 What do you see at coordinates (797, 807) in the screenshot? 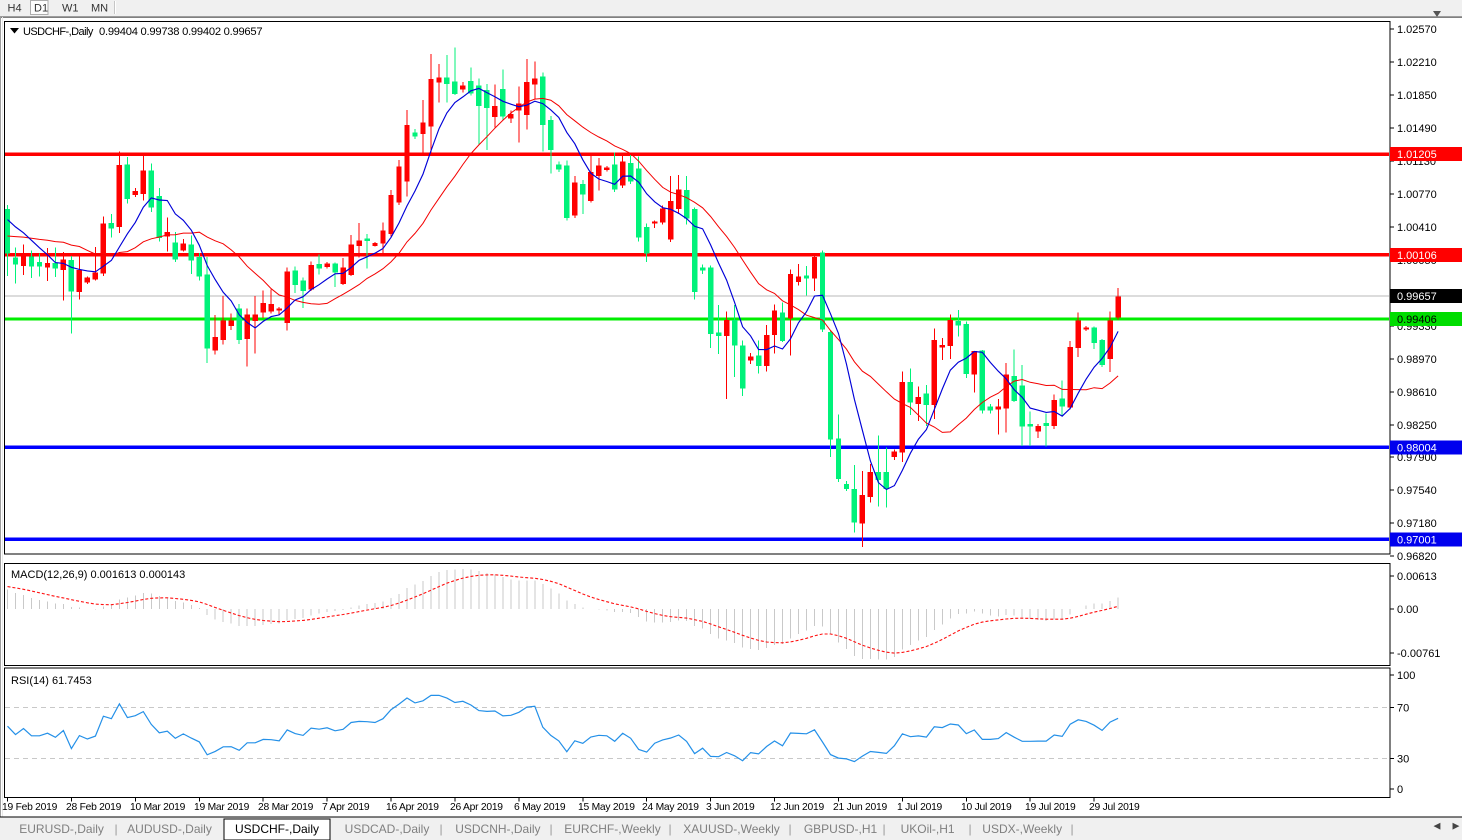
I see `svg-text: 12 Jun 2019` at bounding box center [797, 807].